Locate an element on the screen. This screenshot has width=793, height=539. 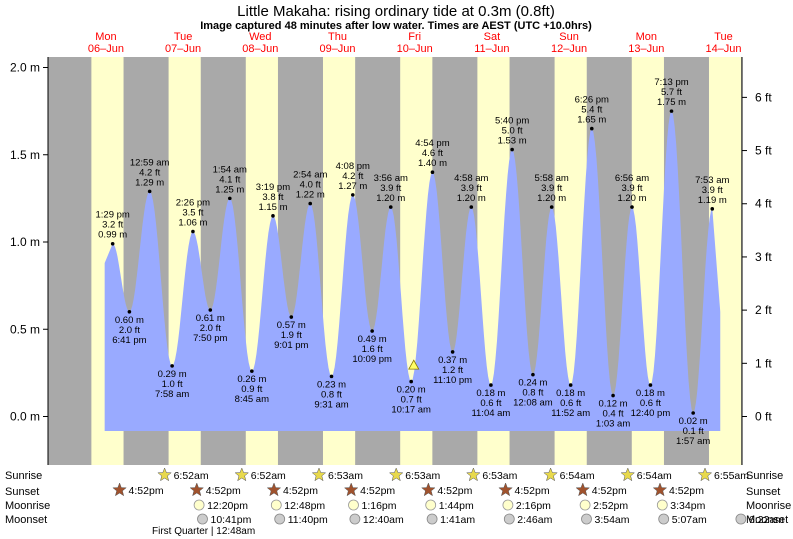
tide-label: 0.99 m is located at coordinates (112, 235).